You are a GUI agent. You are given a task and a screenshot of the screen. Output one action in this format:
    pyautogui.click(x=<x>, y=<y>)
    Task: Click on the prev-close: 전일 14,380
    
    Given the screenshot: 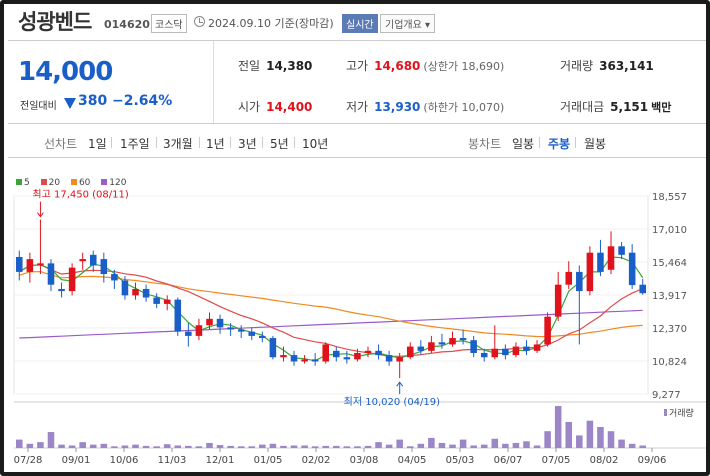 What is the action you would take?
    pyautogui.click(x=275, y=65)
    